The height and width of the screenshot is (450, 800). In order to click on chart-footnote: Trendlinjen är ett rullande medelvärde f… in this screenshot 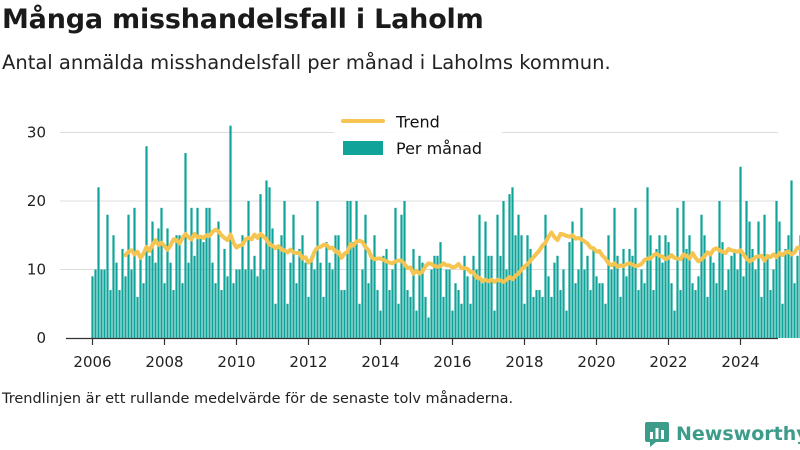, I will do `click(258, 399)`.